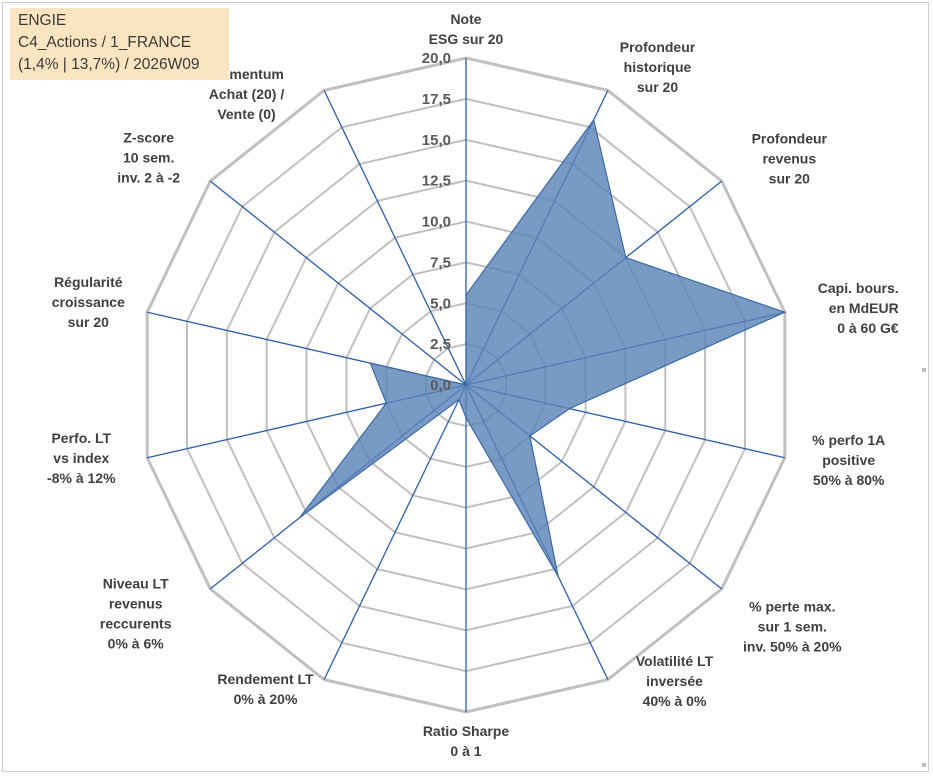  Describe the element at coordinates (466, 731) in the screenshot. I see `category-label: Ratio Sharpe` at that location.